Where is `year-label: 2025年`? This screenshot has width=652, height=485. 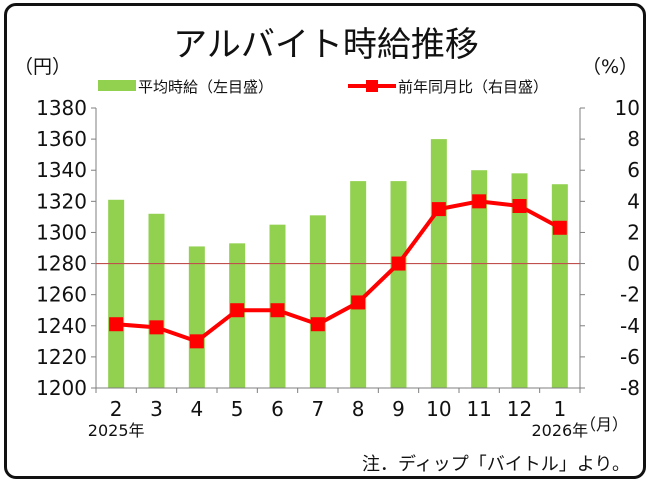 year-label: 2025年 is located at coordinates (116, 430).